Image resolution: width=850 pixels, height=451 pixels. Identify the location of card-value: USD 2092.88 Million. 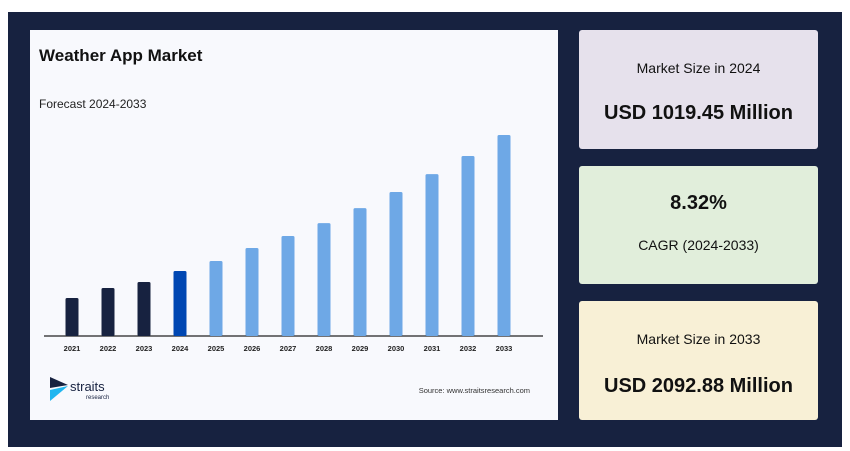
(698, 386).